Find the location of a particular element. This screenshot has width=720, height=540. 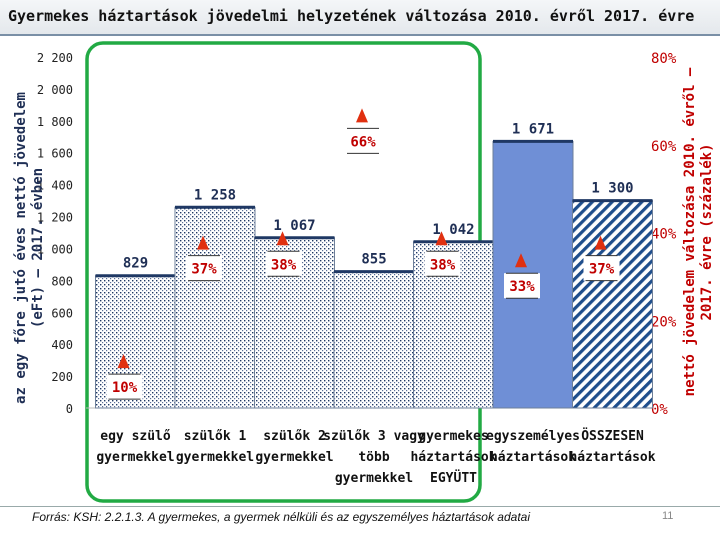

y-tick-label: 1 600 is located at coordinates (55, 154).